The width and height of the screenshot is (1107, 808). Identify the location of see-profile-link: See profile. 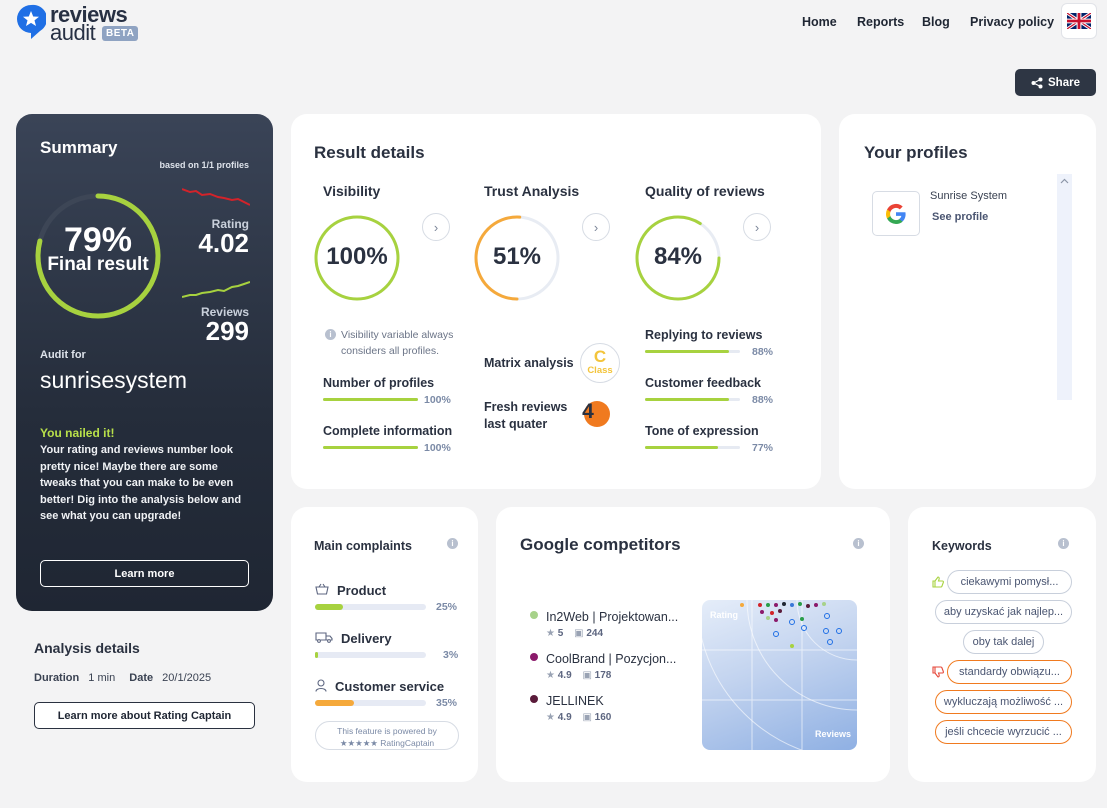
(960, 217).